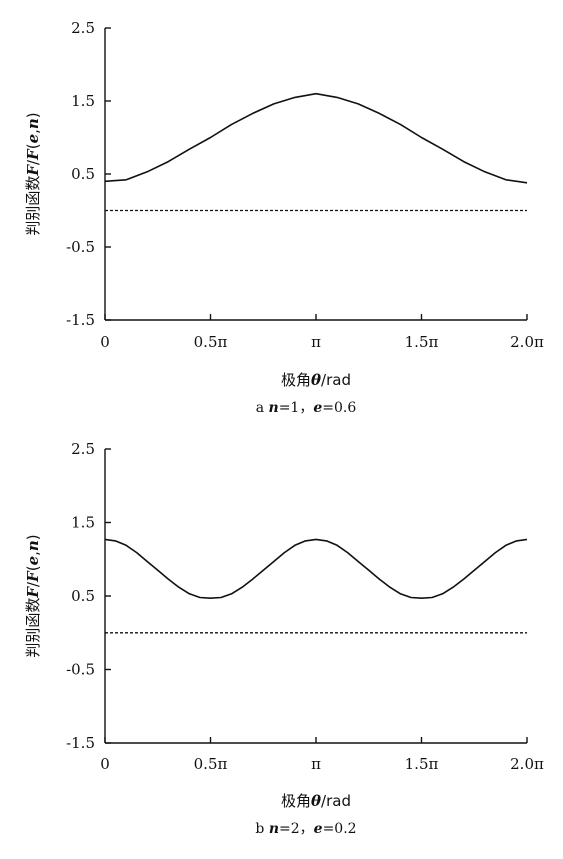 The image size is (563, 859). I want to click on panel-caption: a n=1，e=0.6, so click(306, 408).